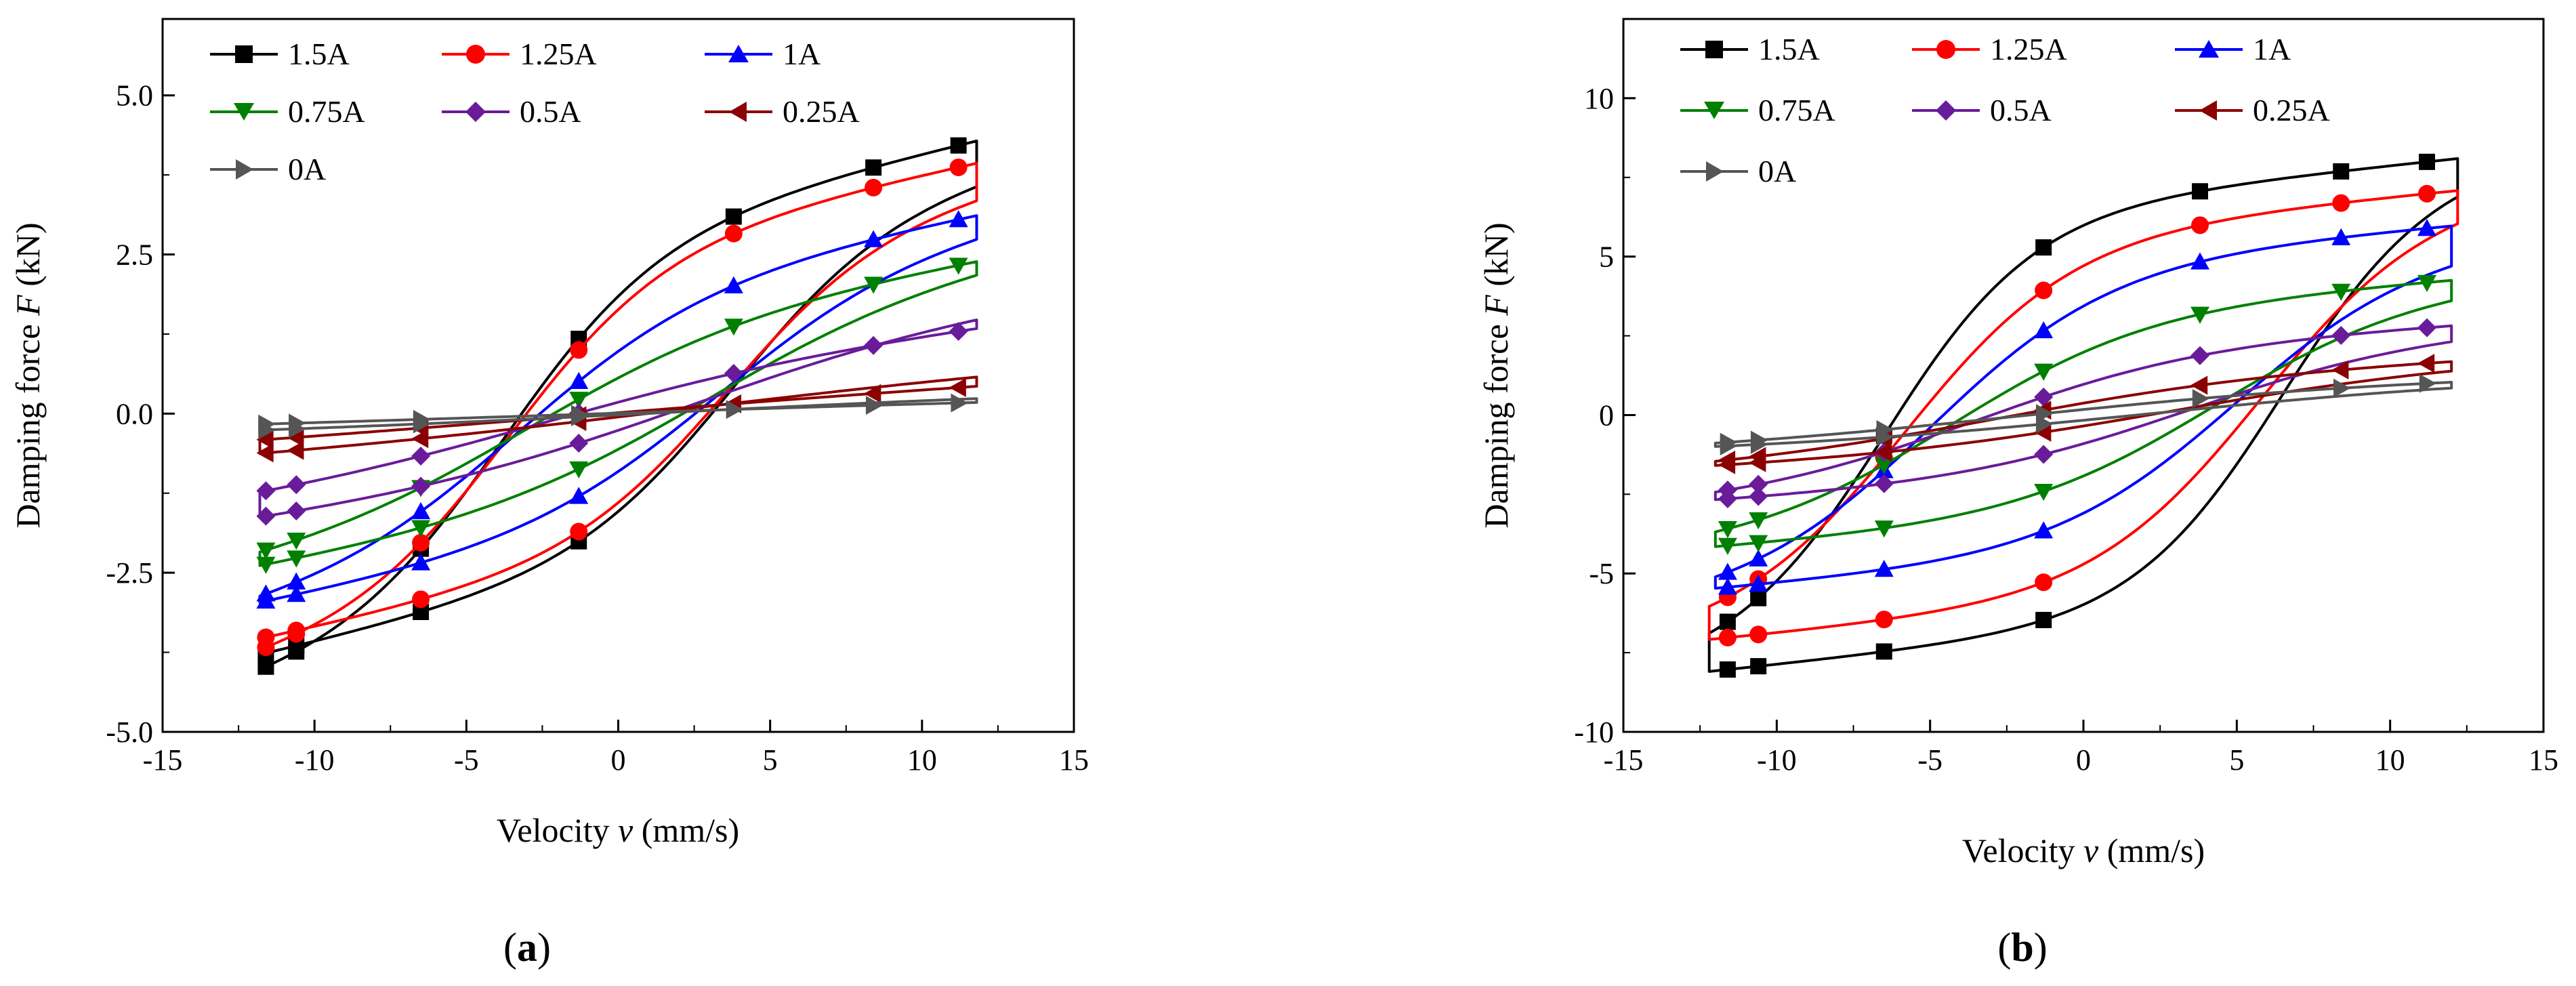  I want to click on panel-a-yaxis-title: Damping force F (kN), so click(28, 375).